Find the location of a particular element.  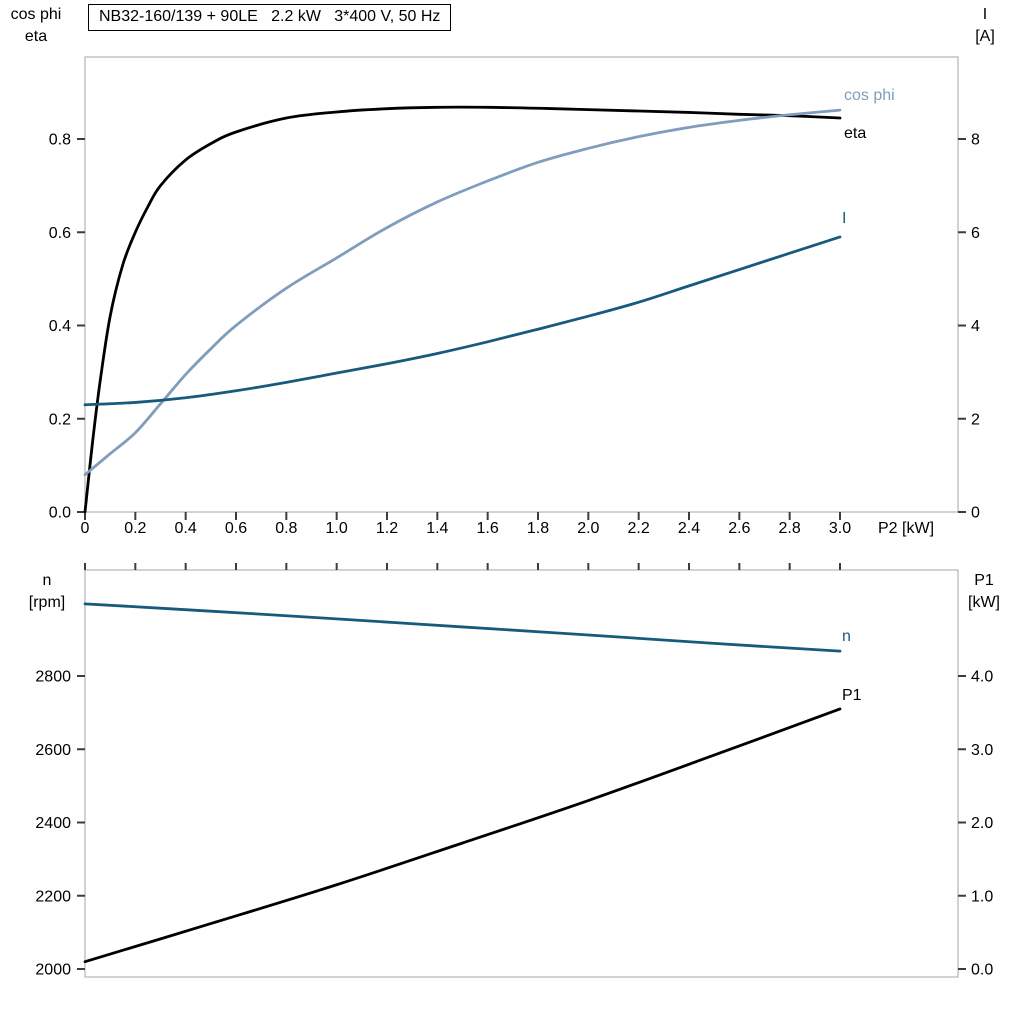

top-x-tick-label: 0.8 is located at coordinates (286, 528).